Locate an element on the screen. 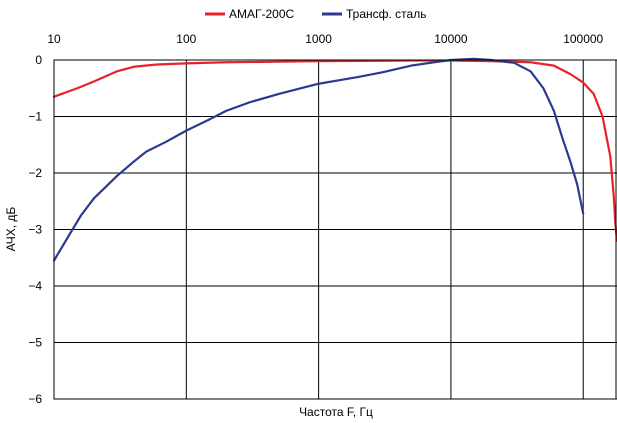 This screenshot has width=617, height=423. x-tick-label: 100 is located at coordinates (186, 39).